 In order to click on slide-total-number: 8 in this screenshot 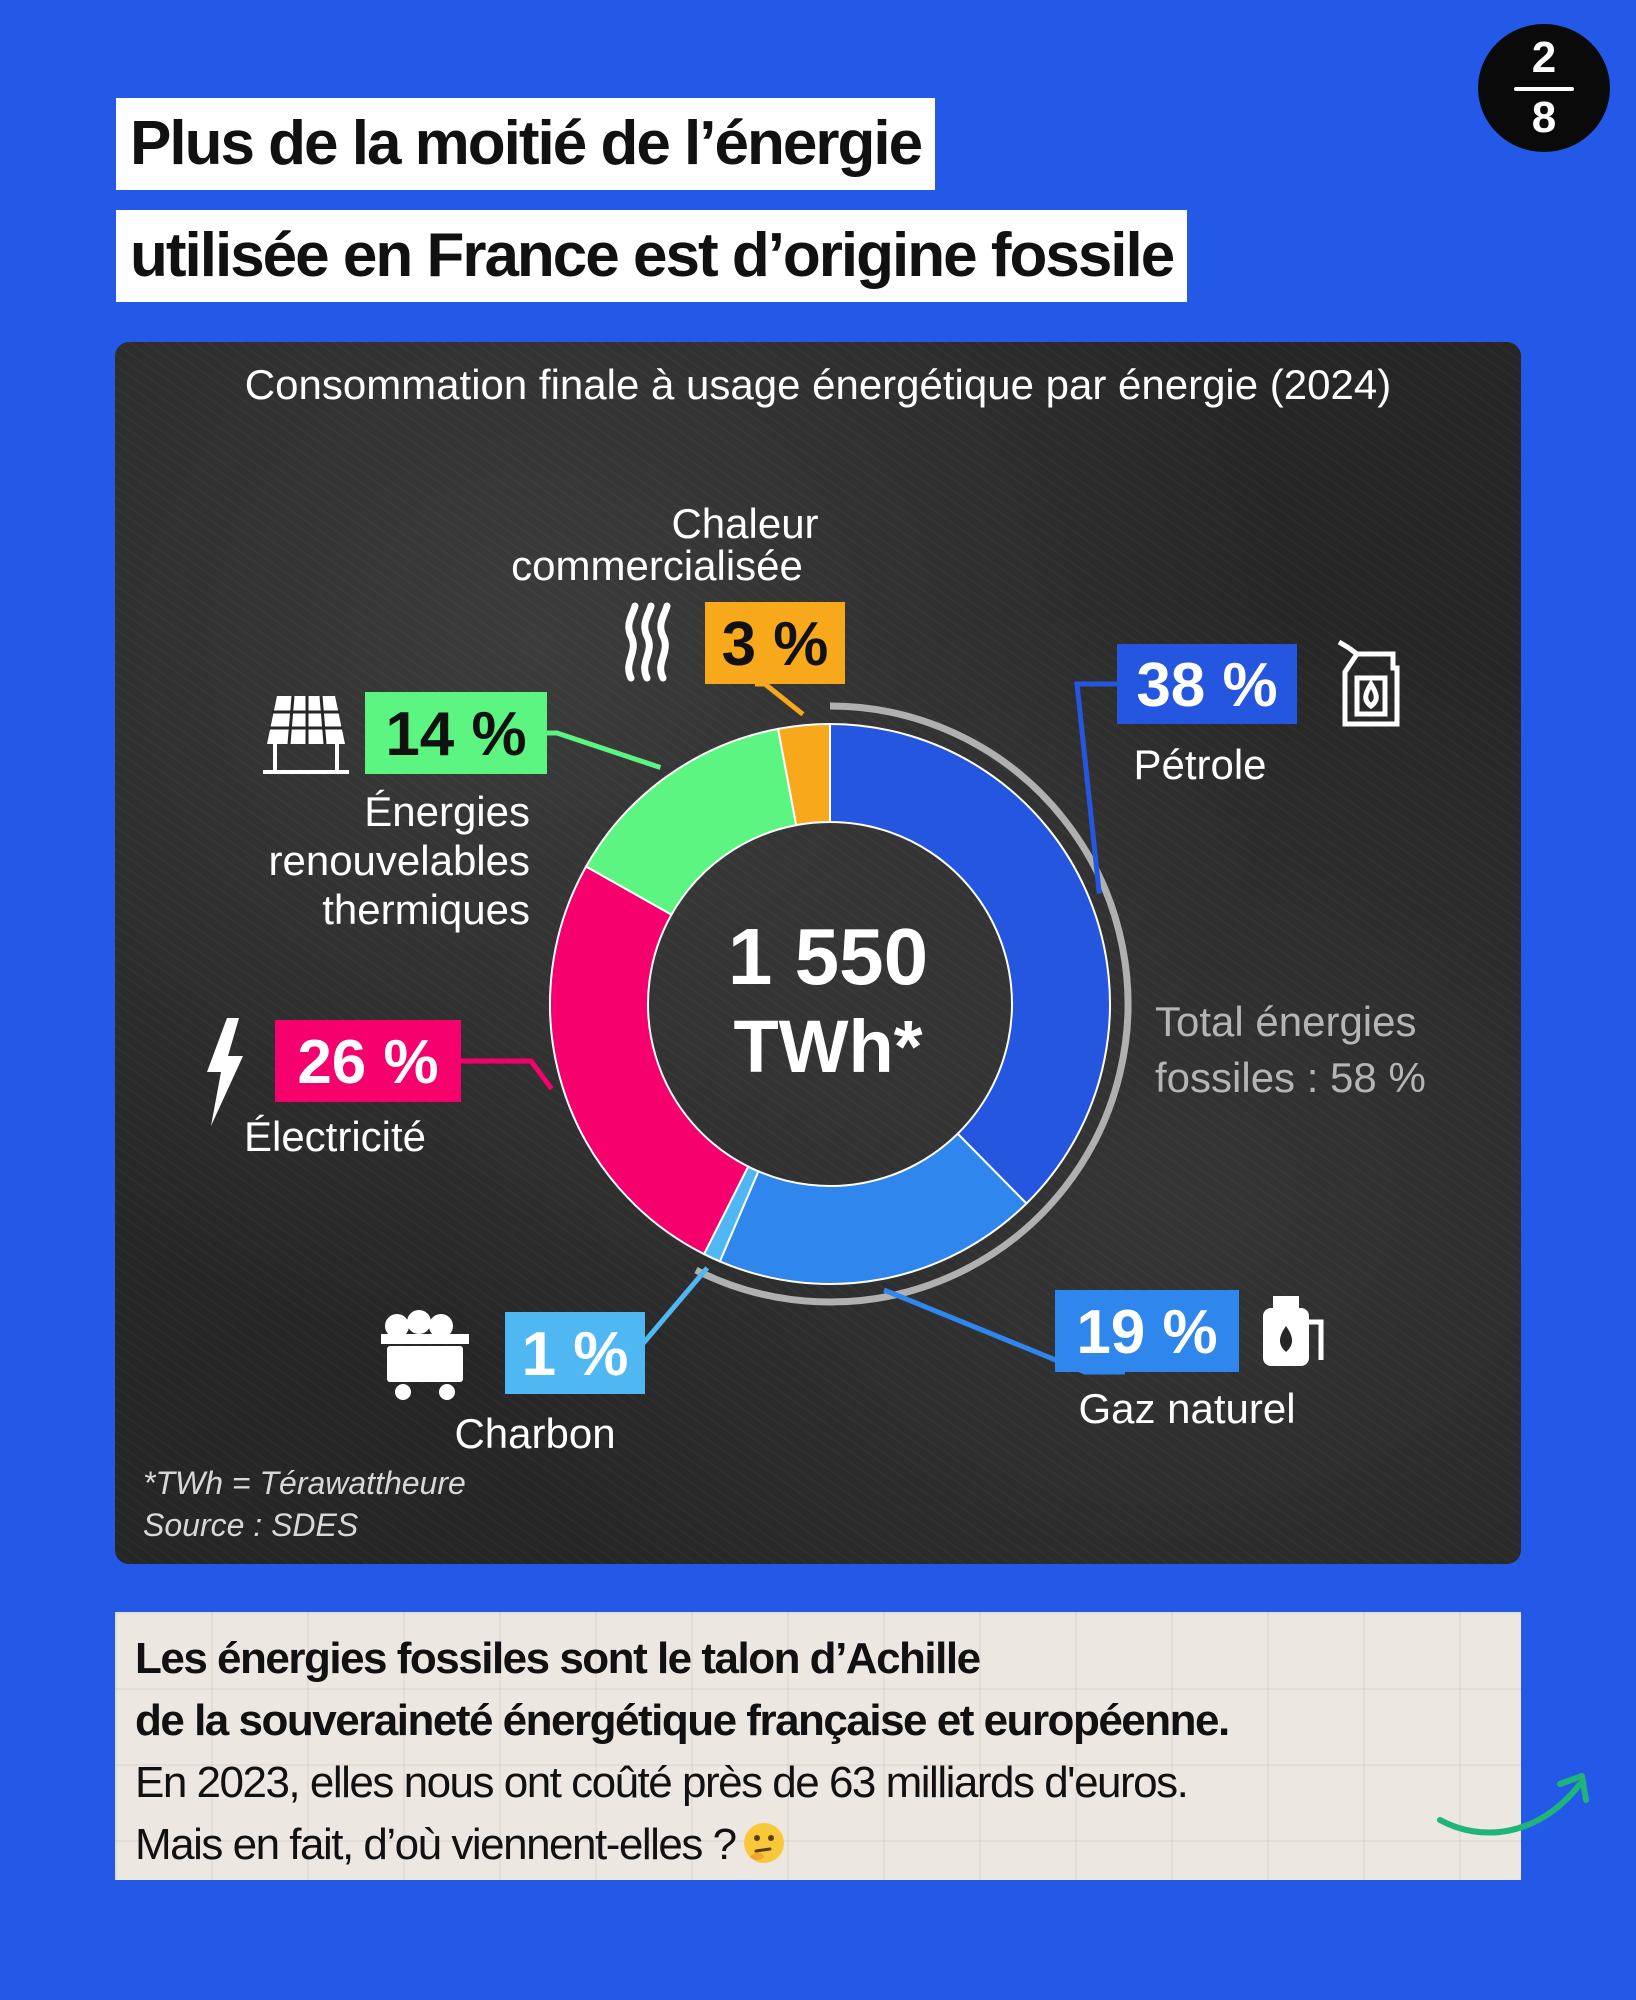, I will do `click(1544, 117)`.